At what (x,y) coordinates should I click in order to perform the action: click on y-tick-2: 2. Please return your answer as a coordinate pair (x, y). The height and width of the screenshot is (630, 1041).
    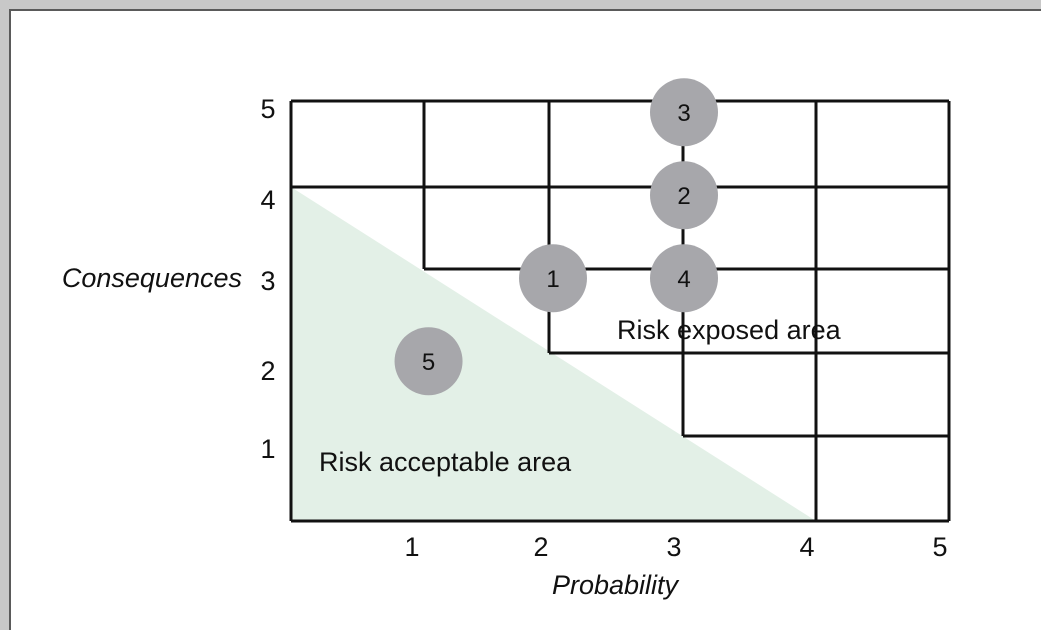
    Looking at the image, I should click on (267, 371).